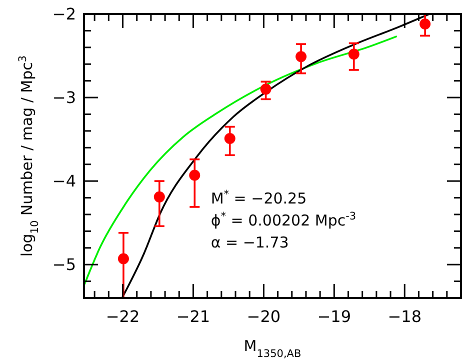 Image resolution: width=471 pixels, height=359 pixels. What do you see at coordinates (64, 181) in the screenshot?
I see `y-tick-label: −4` at bounding box center [64, 181].